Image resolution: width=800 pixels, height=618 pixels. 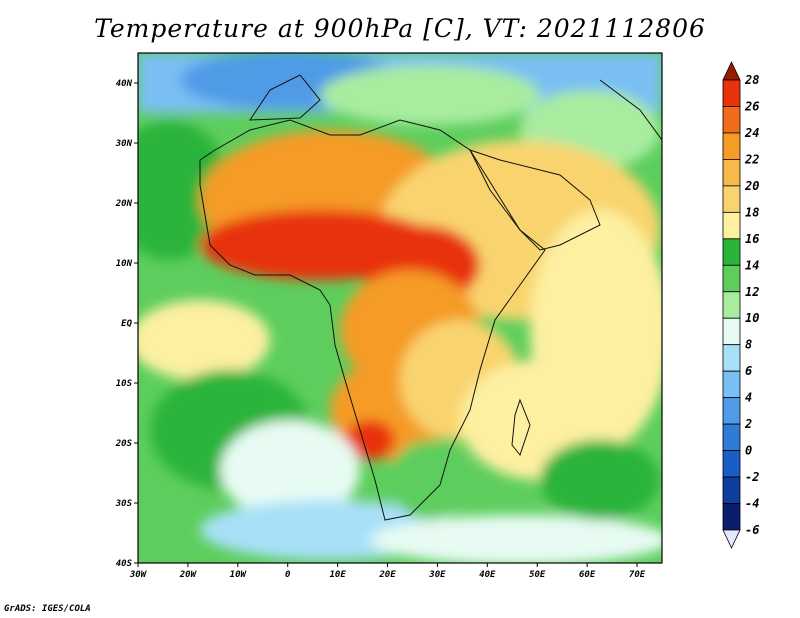 I want to click on colorbar-label: 16, so click(x=752, y=239).